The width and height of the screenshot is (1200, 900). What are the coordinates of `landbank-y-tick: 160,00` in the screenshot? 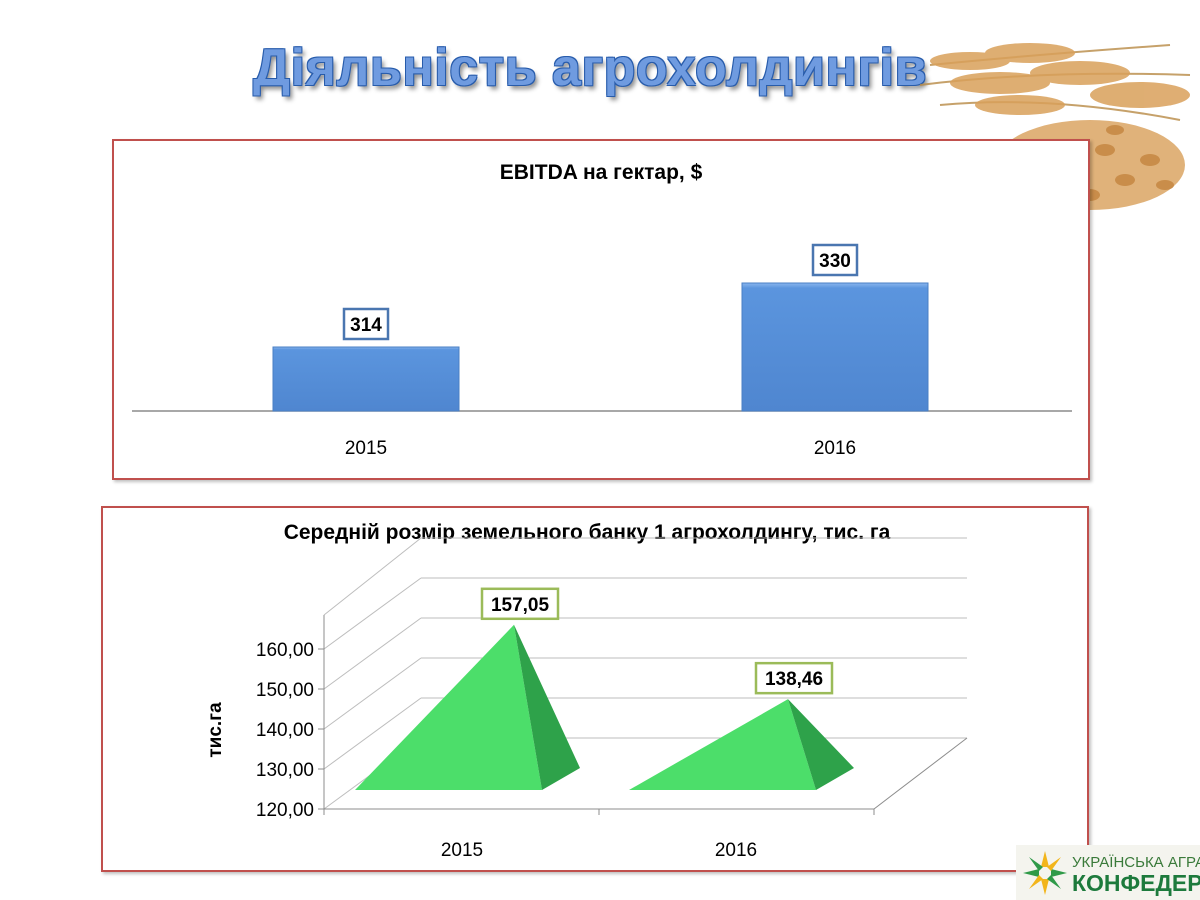 It's located at (285, 650).